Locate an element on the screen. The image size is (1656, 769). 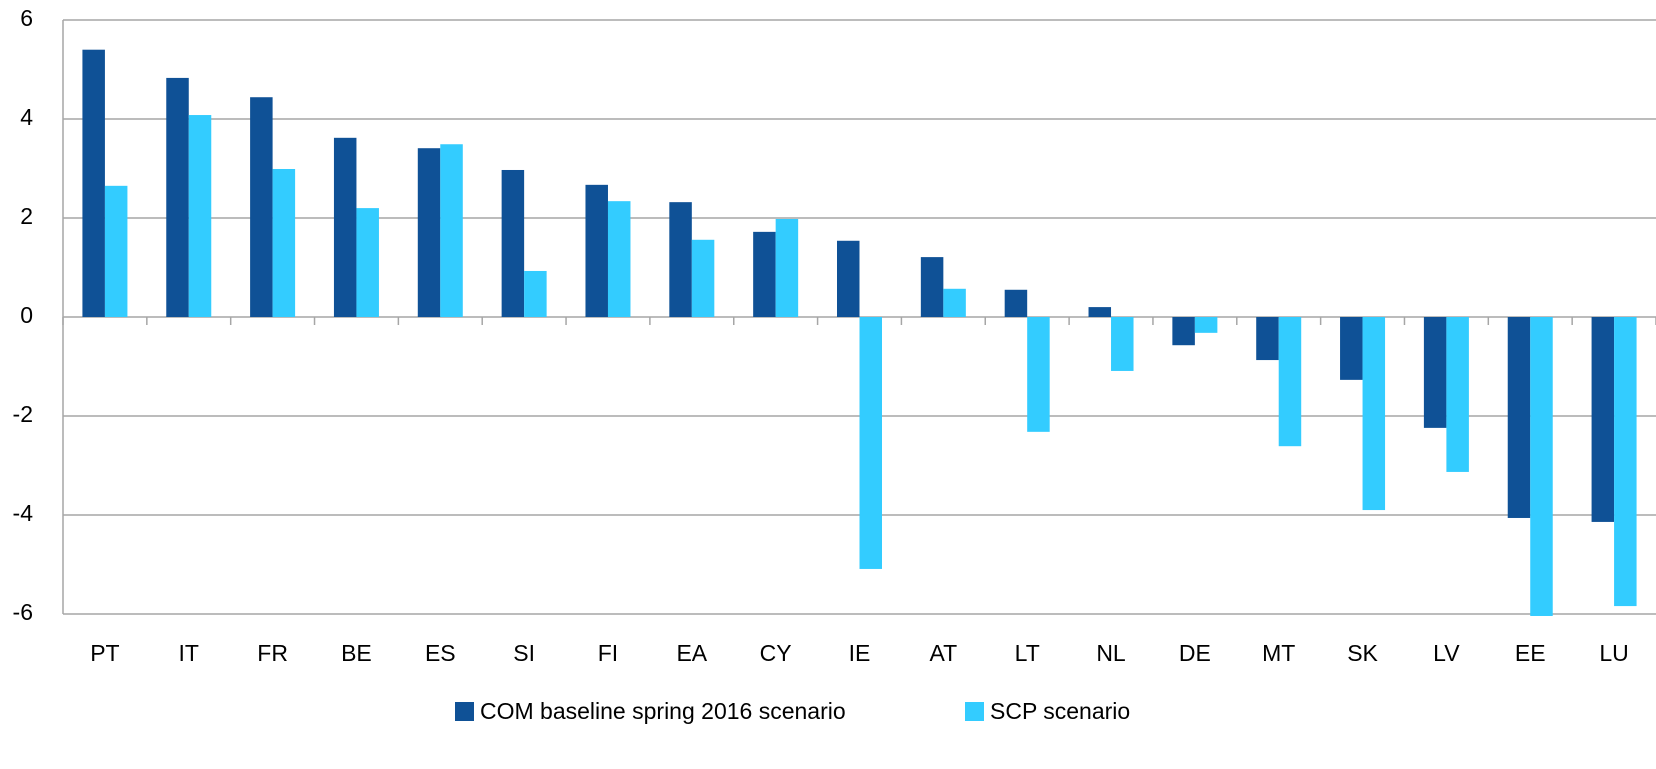
y-tick-label: 2 is located at coordinates (26, 216).